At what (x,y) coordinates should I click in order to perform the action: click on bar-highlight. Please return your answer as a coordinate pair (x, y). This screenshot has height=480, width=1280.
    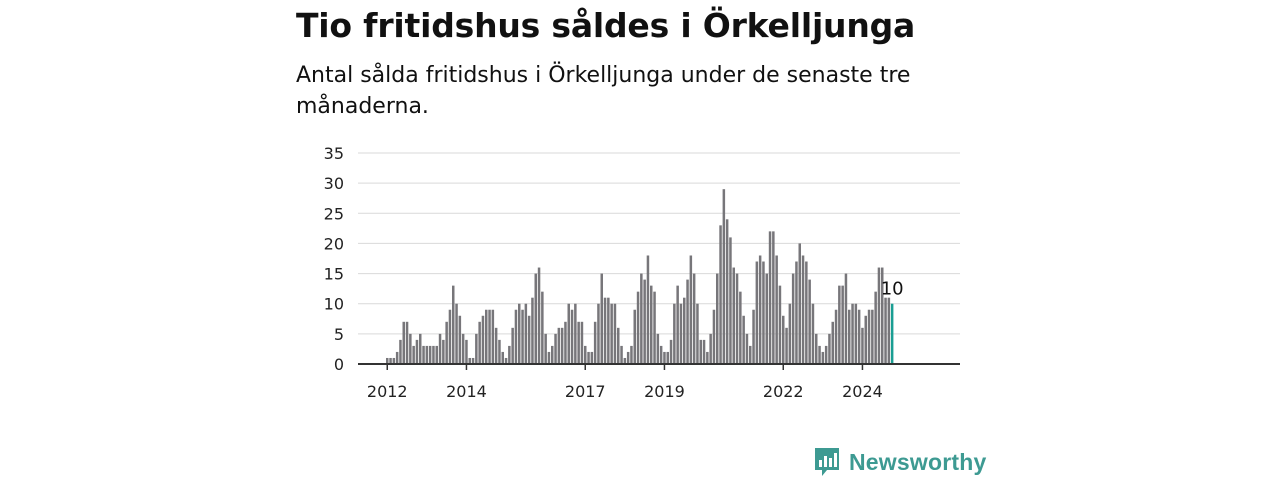
    Looking at the image, I should click on (892, 333).